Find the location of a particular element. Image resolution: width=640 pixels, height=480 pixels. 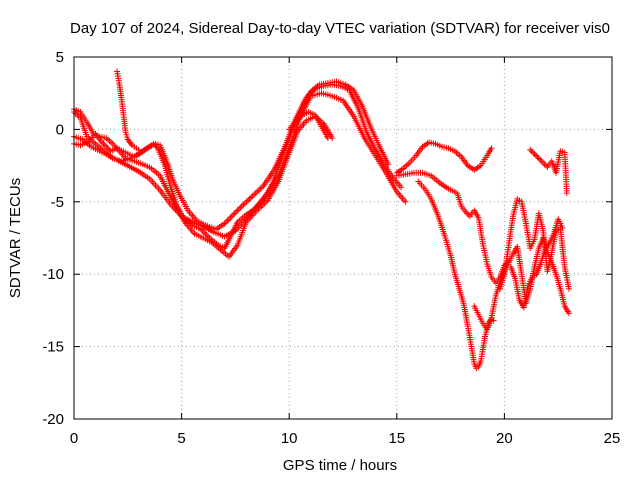

y-tick-label: 0 is located at coordinates (60, 129).